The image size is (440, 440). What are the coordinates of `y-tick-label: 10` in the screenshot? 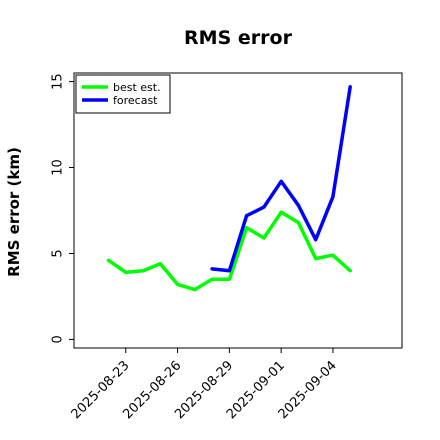 It's located at (58, 167).